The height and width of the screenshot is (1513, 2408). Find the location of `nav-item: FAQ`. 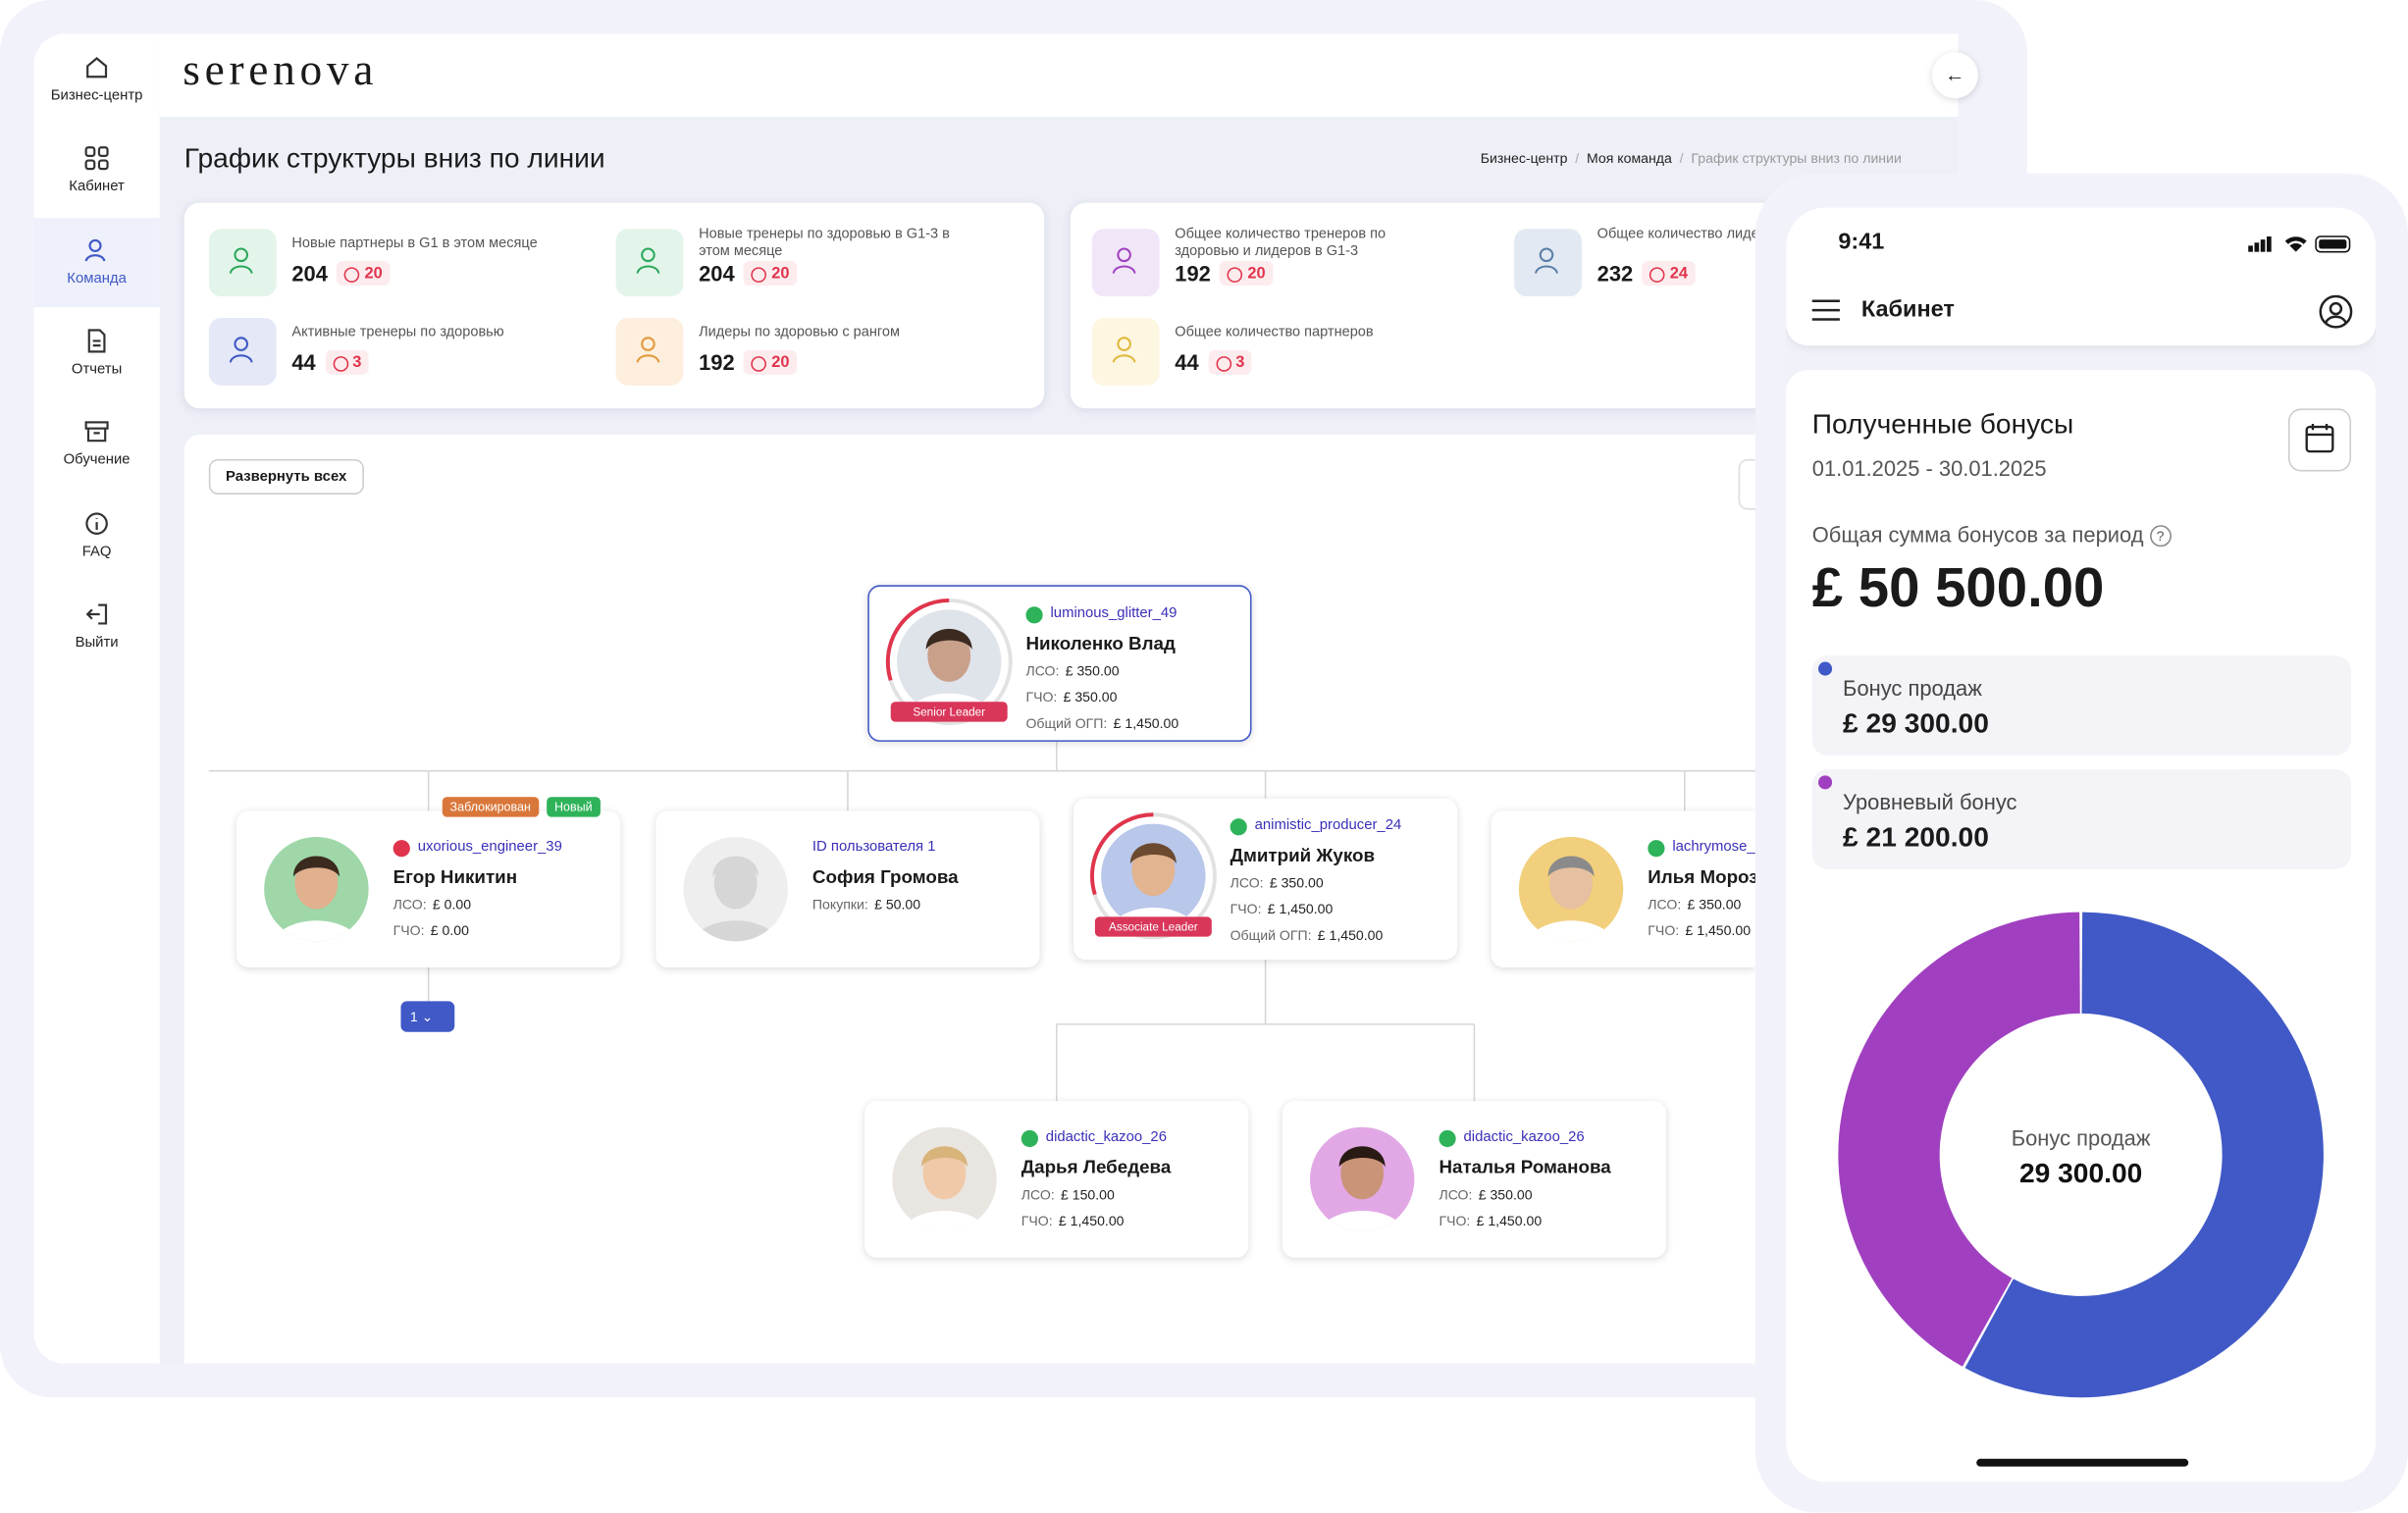

nav-item: FAQ is located at coordinates (96, 535).